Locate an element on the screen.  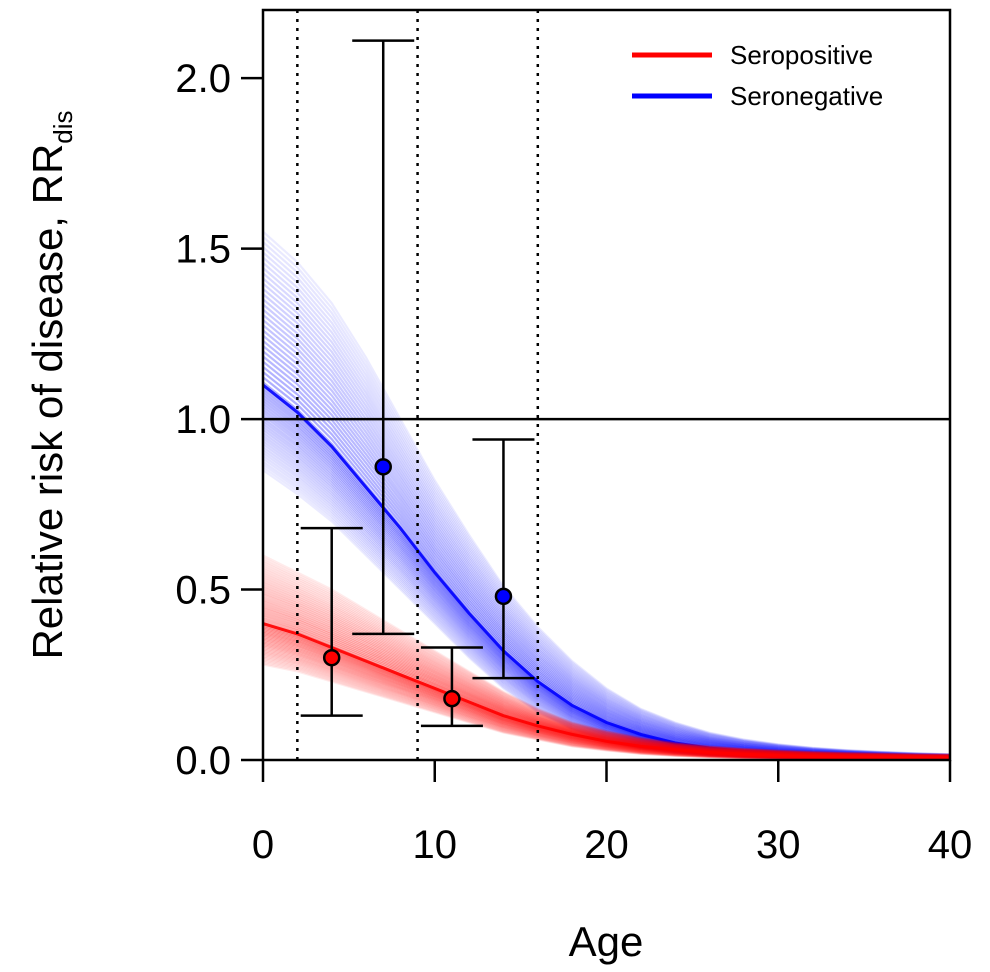
y-axis-title: Relative risk of disease, RRdis is located at coordinates (51, 384).